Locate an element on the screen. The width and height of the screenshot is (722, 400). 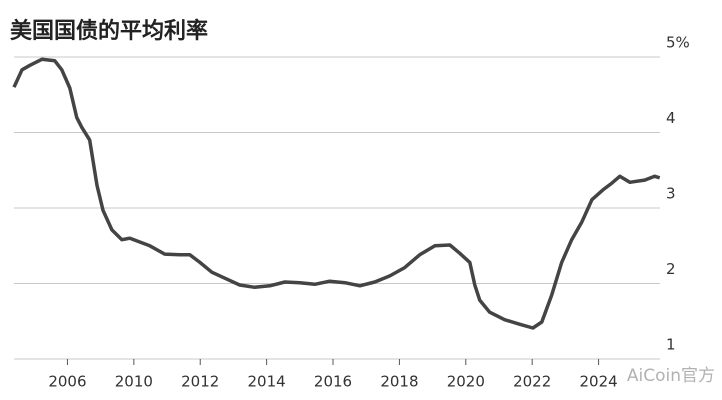
x-tick-label: 2006 is located at coordinates (67, 382).